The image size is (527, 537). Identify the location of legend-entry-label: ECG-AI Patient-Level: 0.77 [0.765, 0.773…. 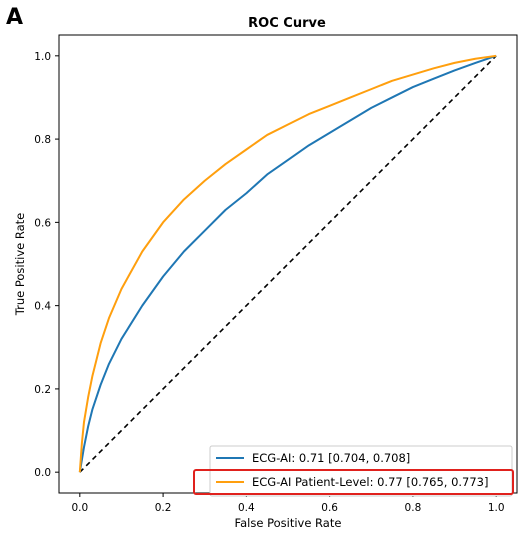
(370, 482).